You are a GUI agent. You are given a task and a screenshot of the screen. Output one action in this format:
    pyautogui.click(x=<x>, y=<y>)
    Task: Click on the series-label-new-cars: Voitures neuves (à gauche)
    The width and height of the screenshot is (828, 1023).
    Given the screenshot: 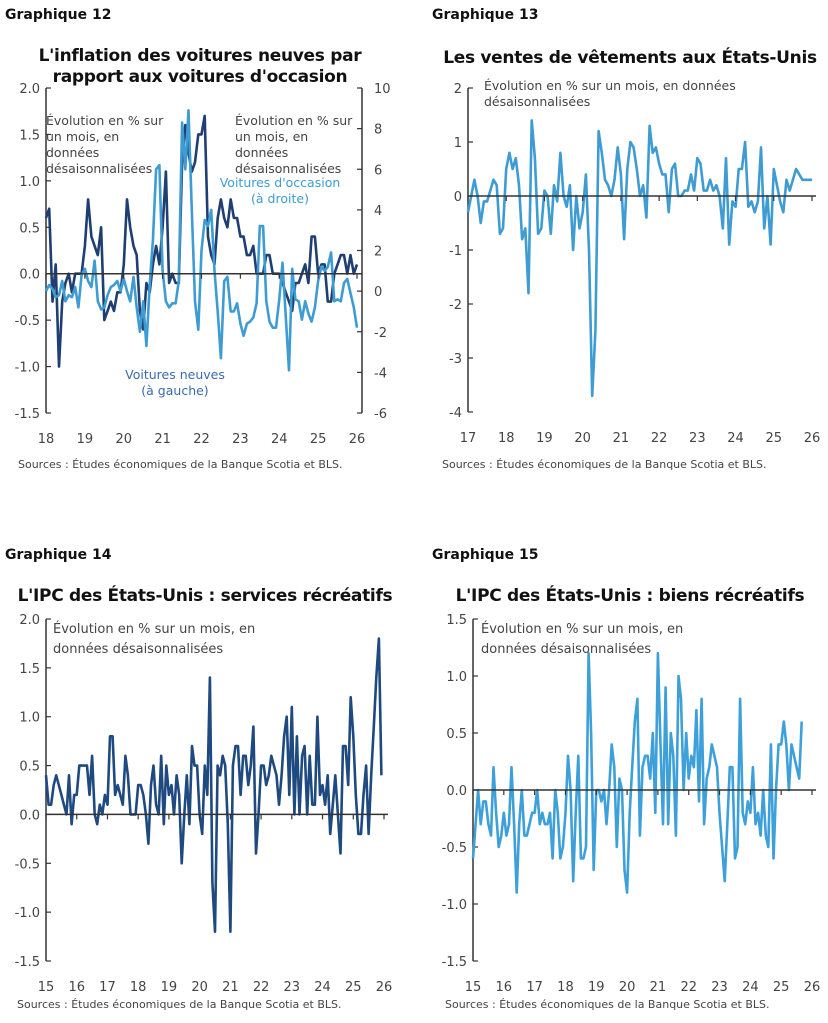 What is the action you would take?
    pyautogui.click(x=175, y=383)
    